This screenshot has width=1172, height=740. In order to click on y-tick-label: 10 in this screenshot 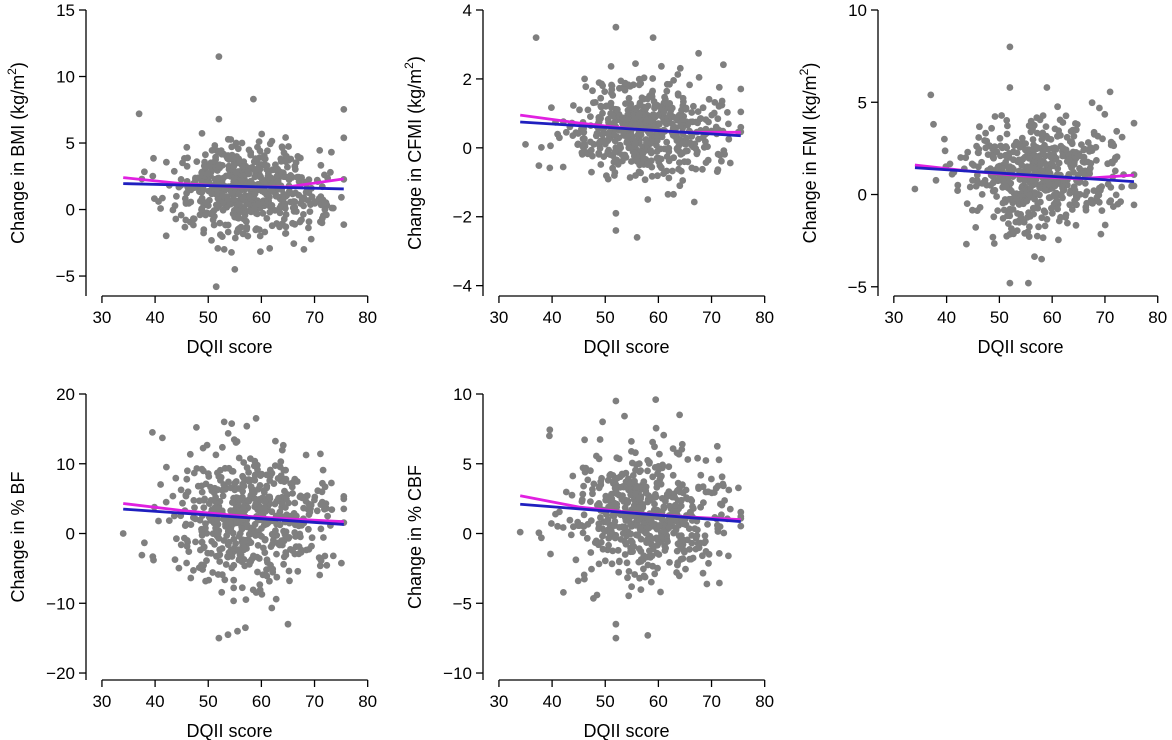, I will do `click(857, 10)`.